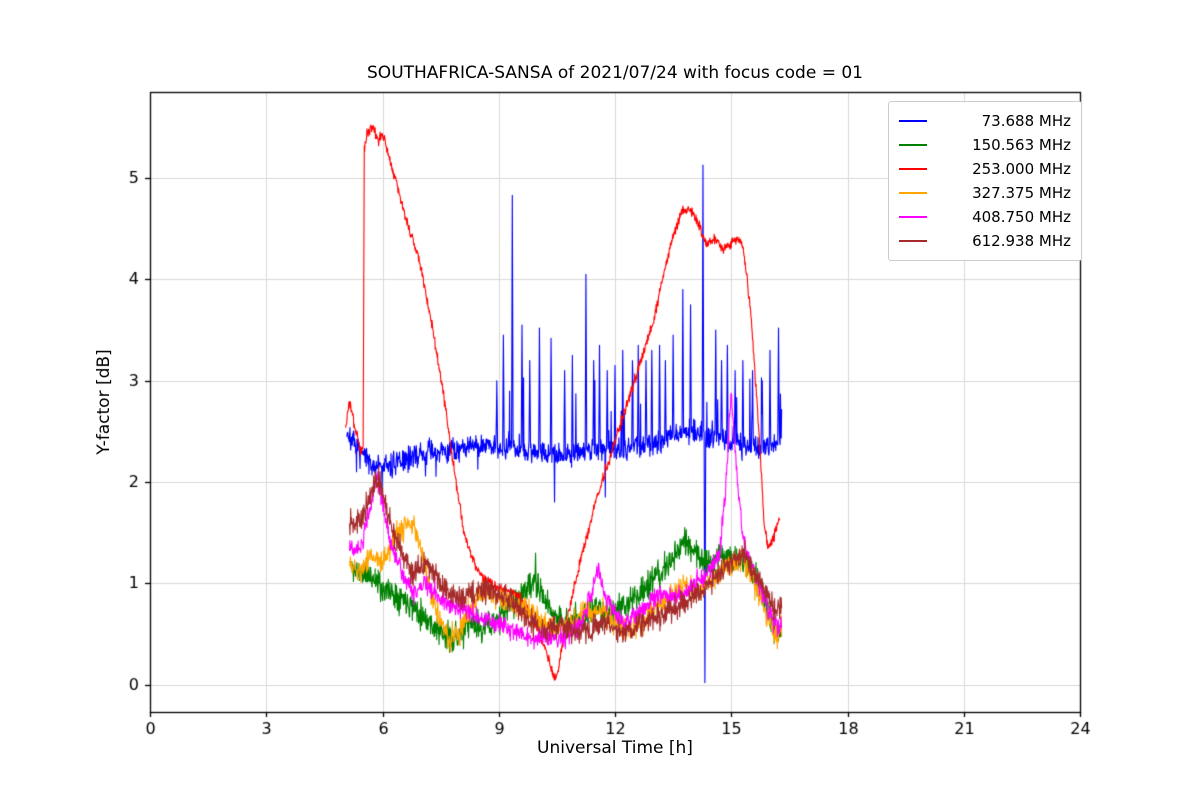 This screenshot has width=1200, height=800. I want to click on y-axis-label: Y-factor [dB], so click(104, 402).